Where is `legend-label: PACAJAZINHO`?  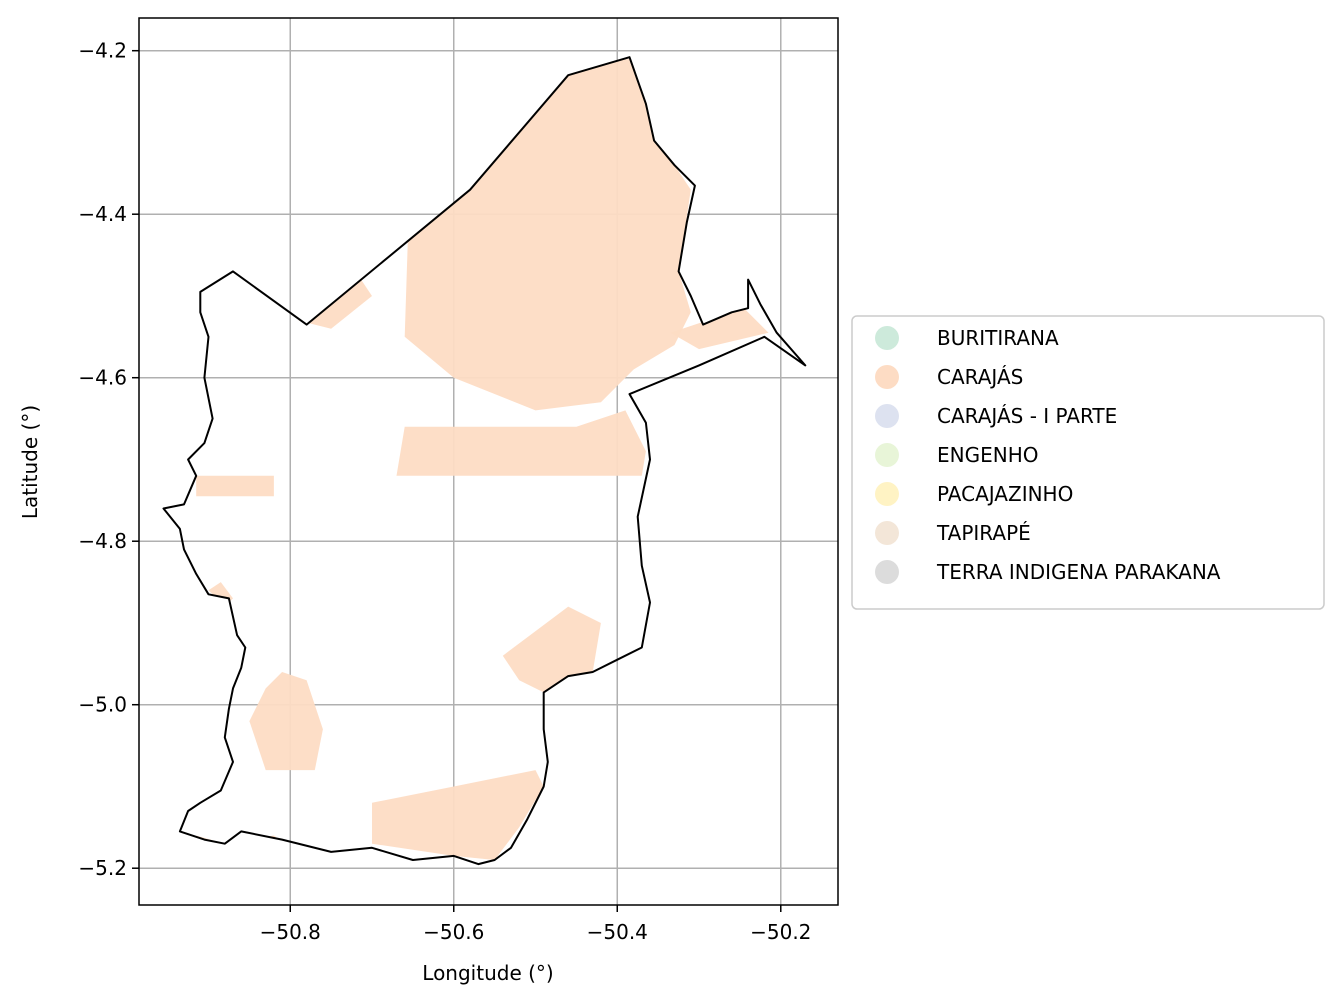 legend-label: PACAJAZINHO is located at coordinates (1005, 494).